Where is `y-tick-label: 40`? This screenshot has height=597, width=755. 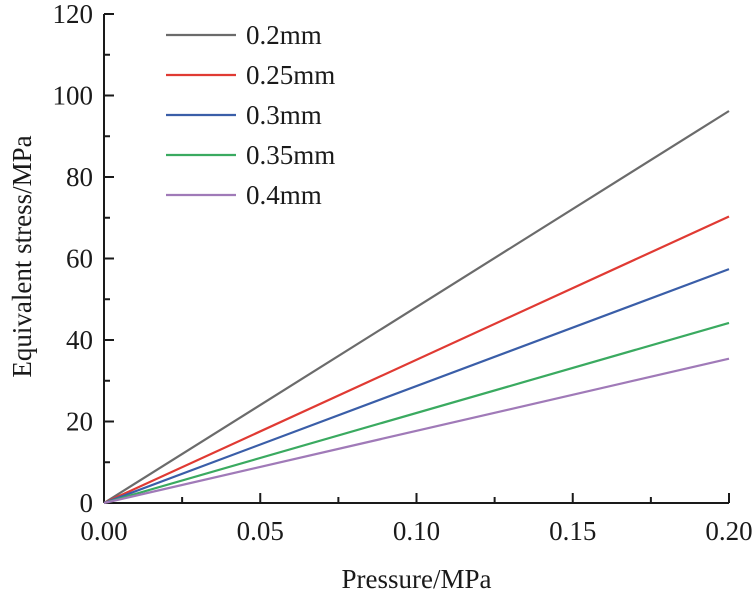 y-tick-label: 40 is located at coordinates (79, 340).